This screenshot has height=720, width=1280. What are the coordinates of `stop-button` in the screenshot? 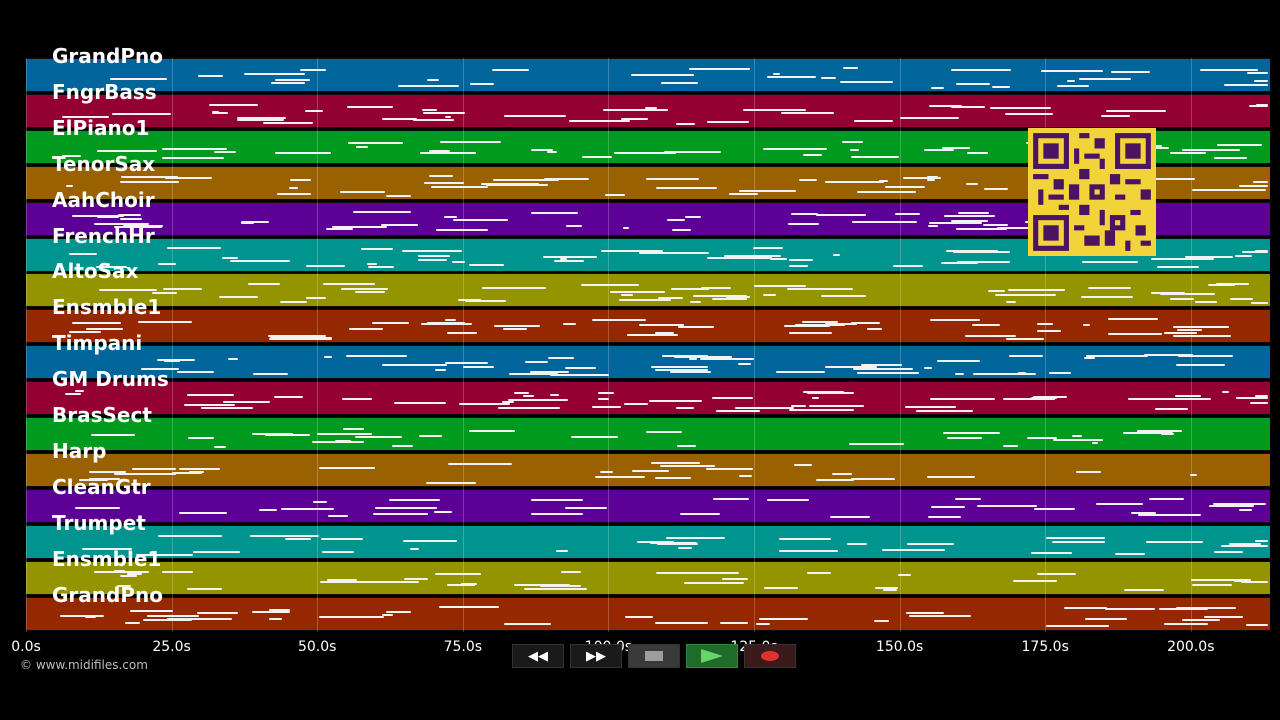 It's located at (654, 656).